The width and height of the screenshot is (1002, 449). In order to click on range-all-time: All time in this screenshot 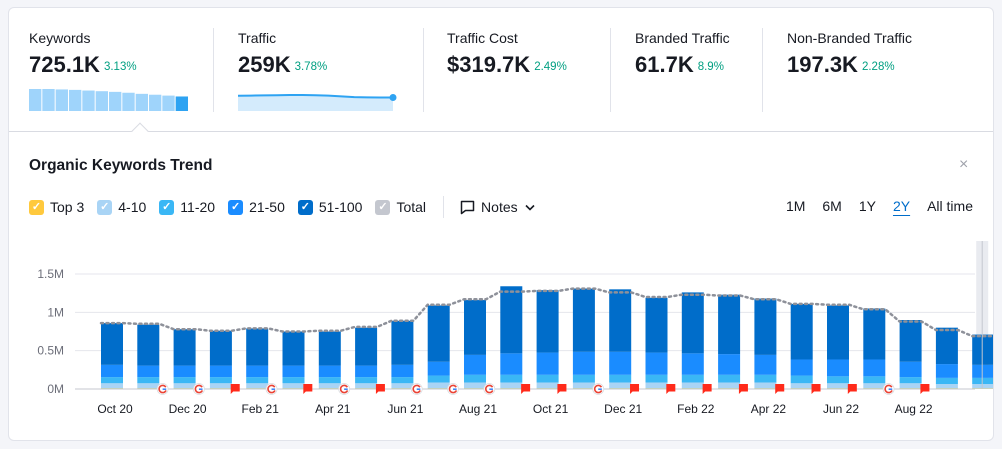, I will do `click(950, 206)`.